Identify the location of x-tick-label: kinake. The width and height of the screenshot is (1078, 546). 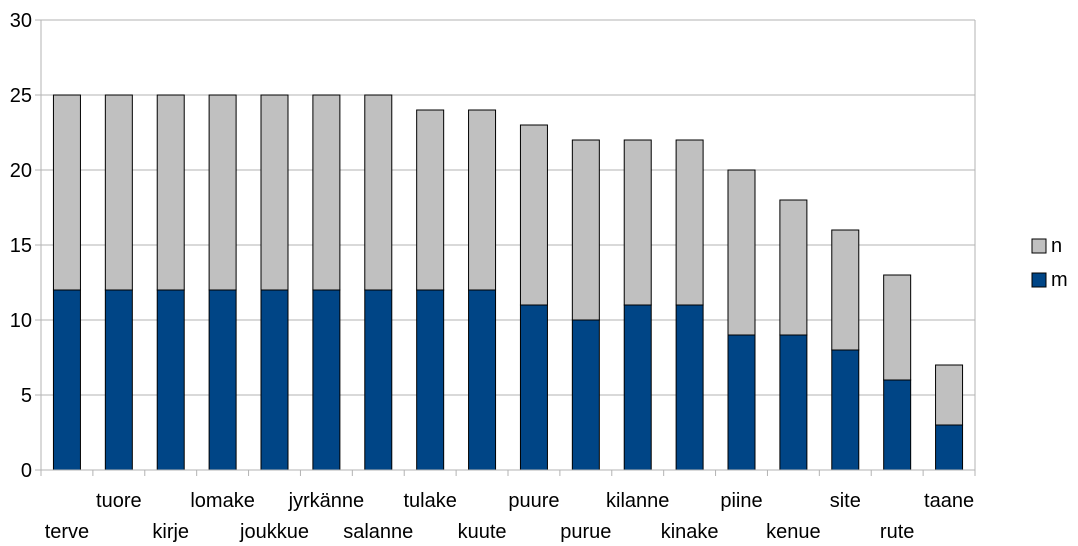
(690, 532).